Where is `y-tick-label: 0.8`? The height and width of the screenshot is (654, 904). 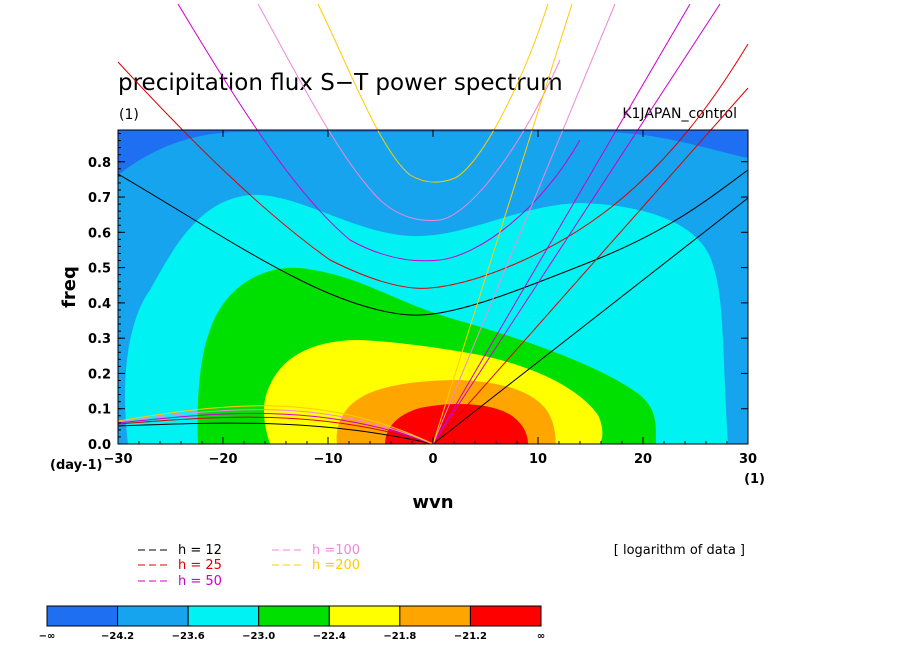 y-tick-label: 0.8 is located at coordinates (99, 163).